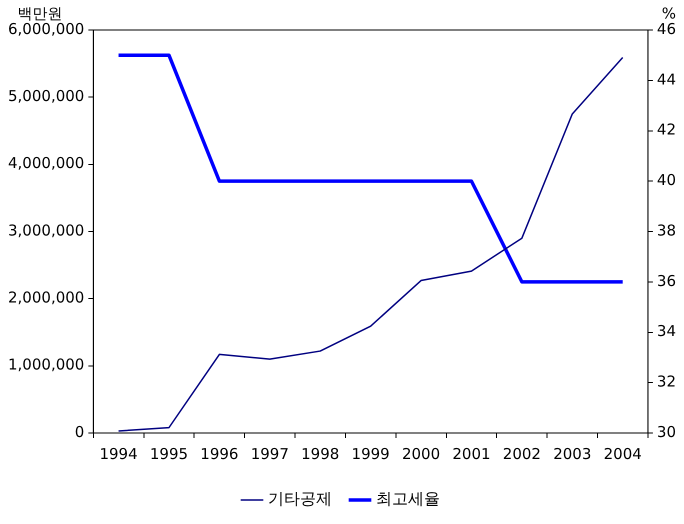 The height and width of the screenshot is (524, 684). Describe the element at coordinates (666, 129) in the screenshot. I see `y2-tick-label: 42` at that location.